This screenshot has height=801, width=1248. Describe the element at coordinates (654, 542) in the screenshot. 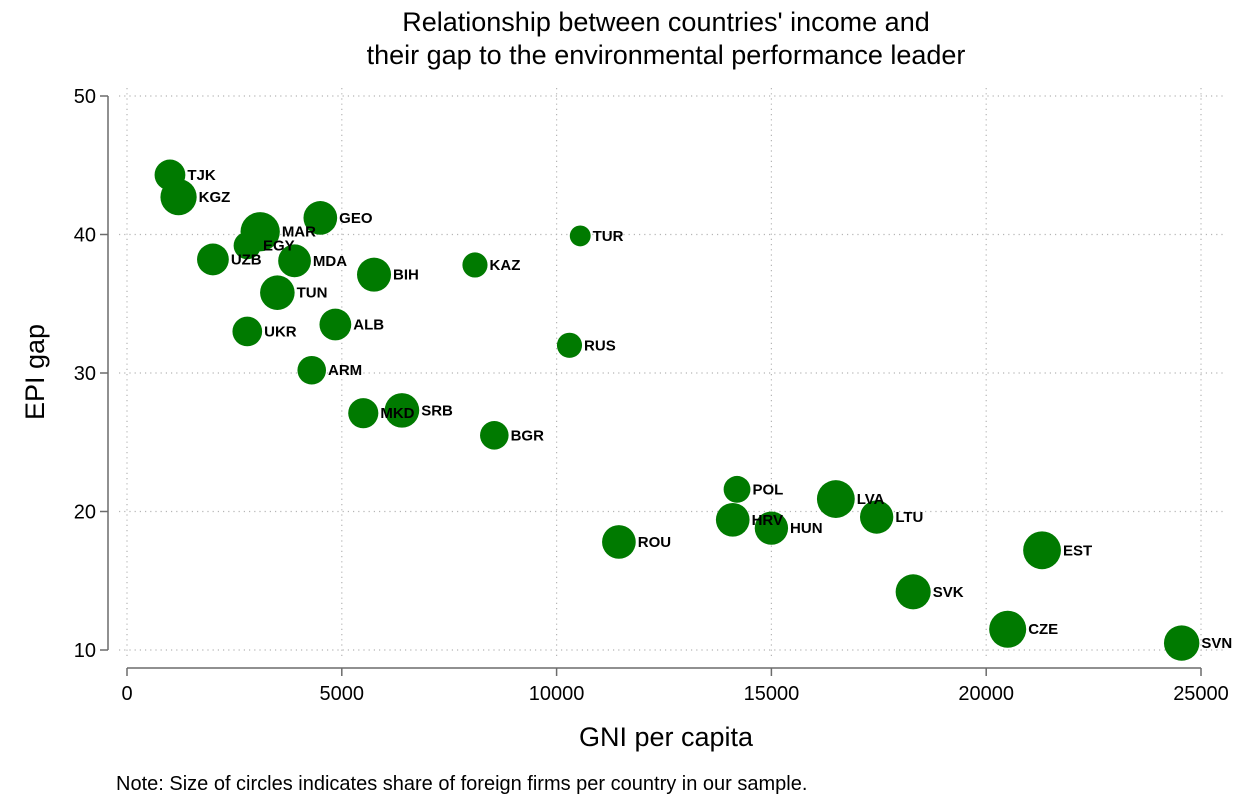

I see `point-label-rou: ROU` at that location.